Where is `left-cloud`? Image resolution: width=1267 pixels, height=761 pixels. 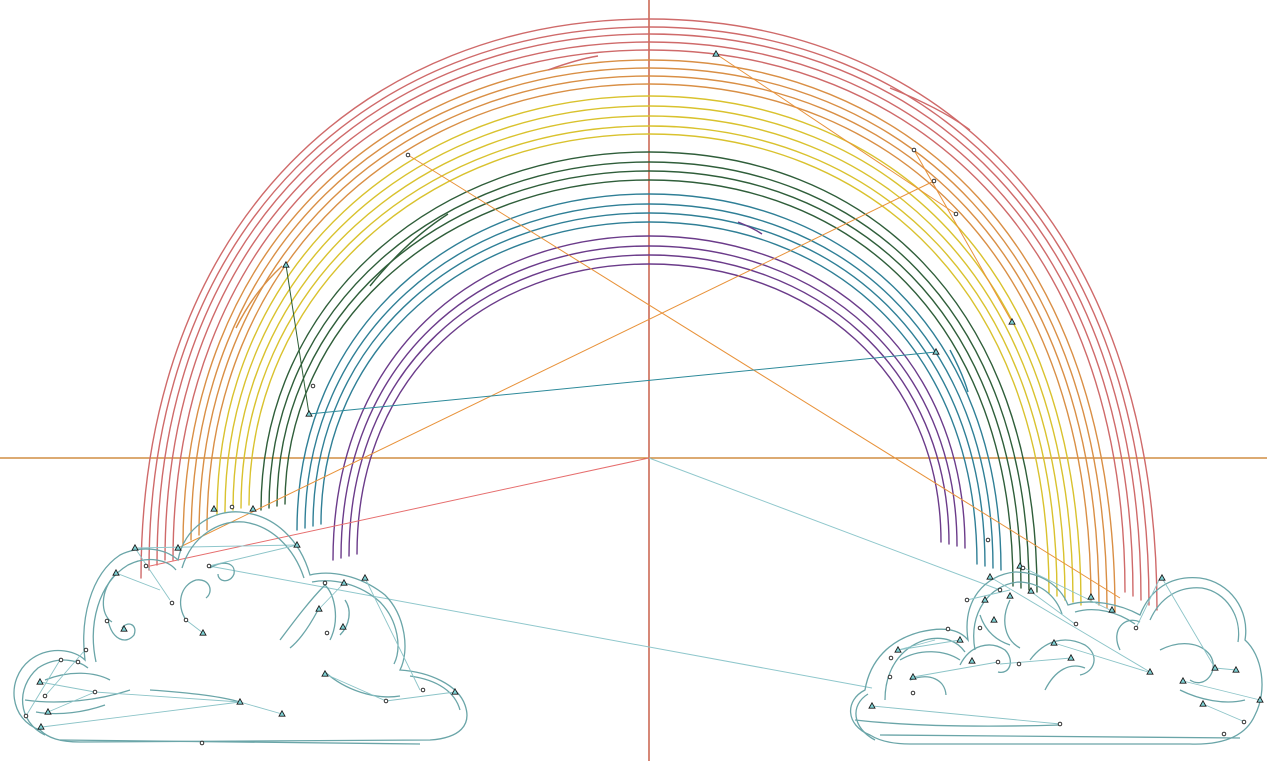 left-cloud is located at coordinates (240, 628).